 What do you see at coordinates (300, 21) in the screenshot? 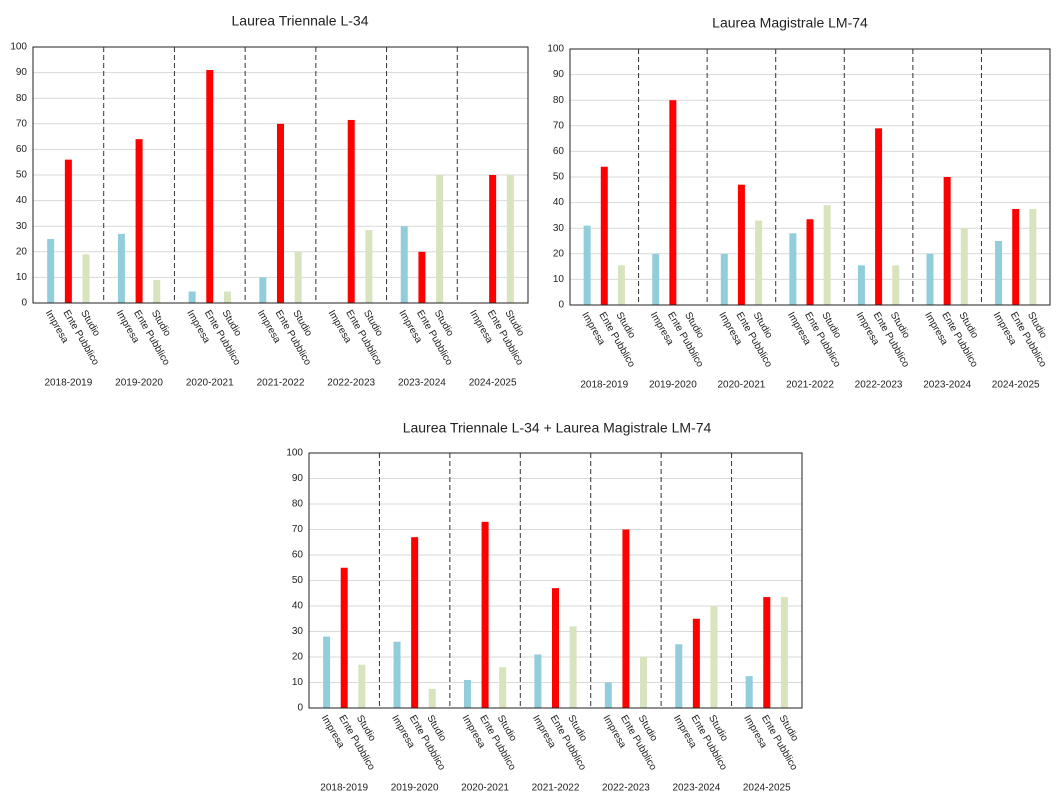
I see `chart-title: Laurea Triennale L-34` at bounding box center [300, 21].